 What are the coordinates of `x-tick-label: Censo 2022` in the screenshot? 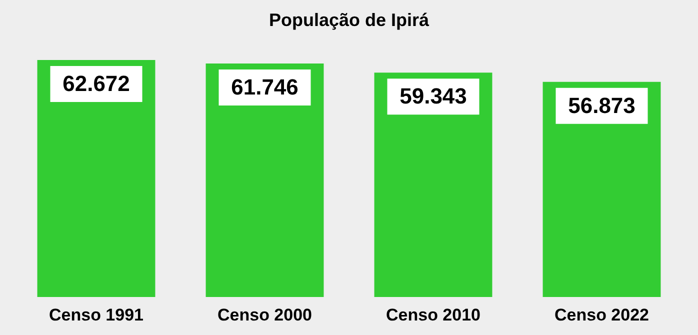 It's located at (601, 315).